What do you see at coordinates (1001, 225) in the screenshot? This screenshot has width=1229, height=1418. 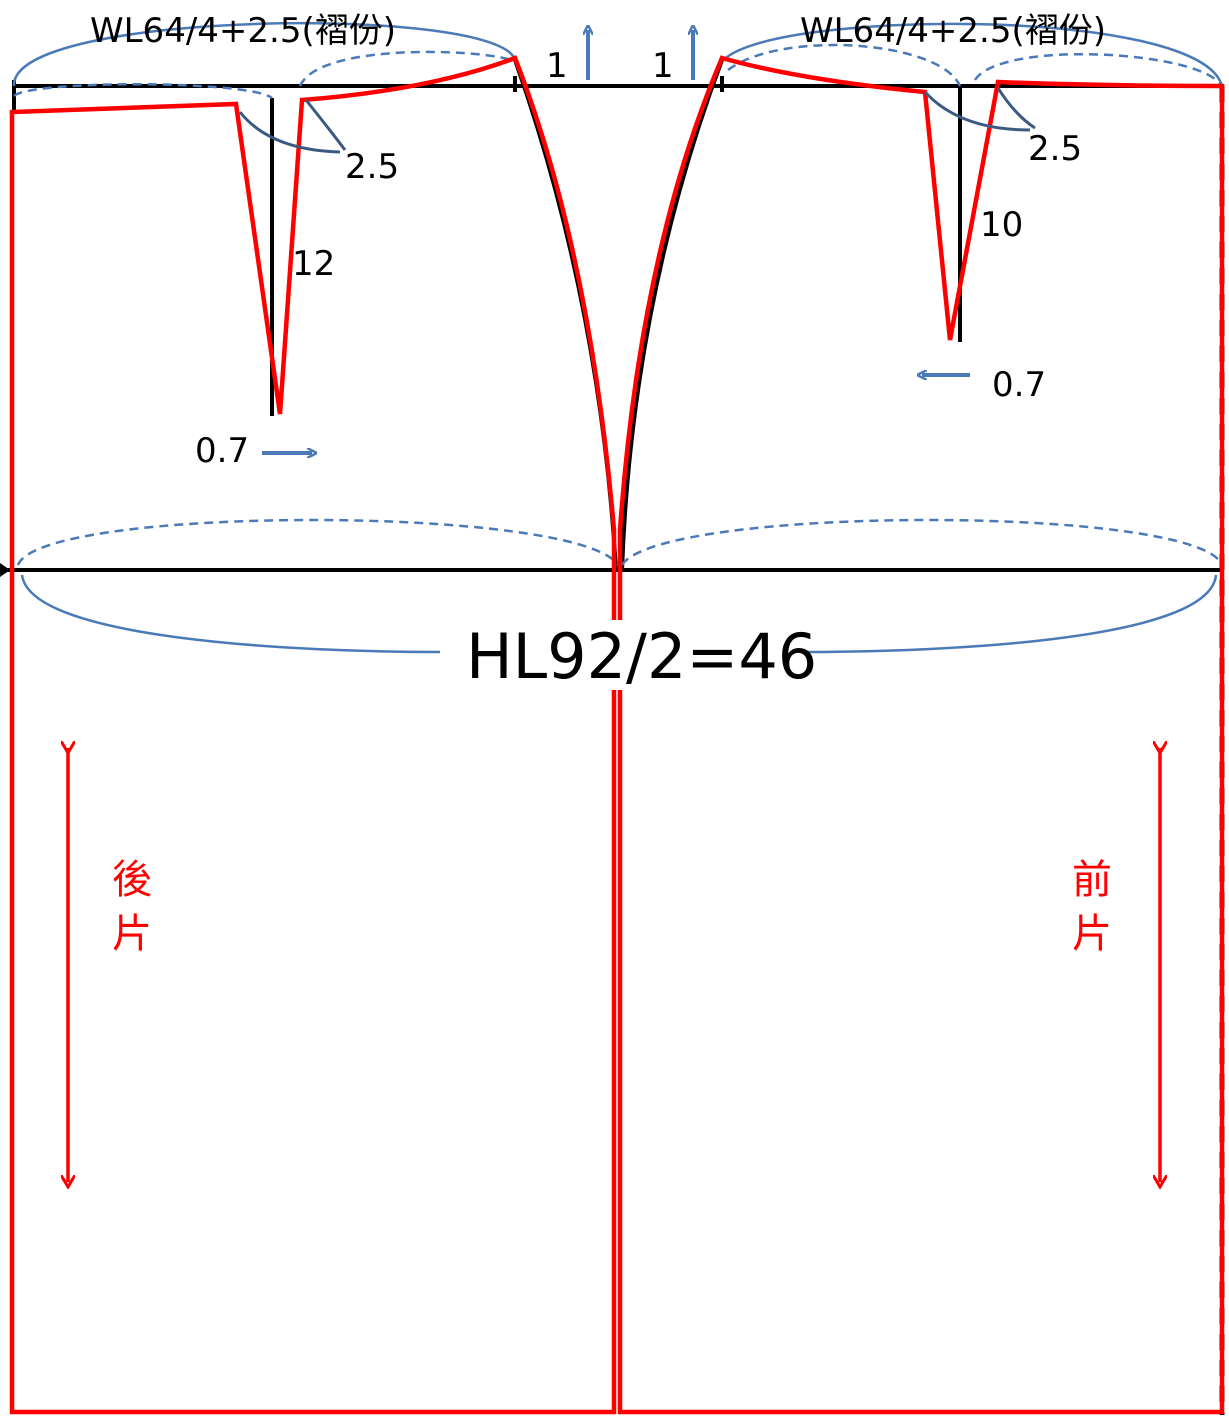 I see `front-dart-length-label: 10` at bounding box center [1001, 225].